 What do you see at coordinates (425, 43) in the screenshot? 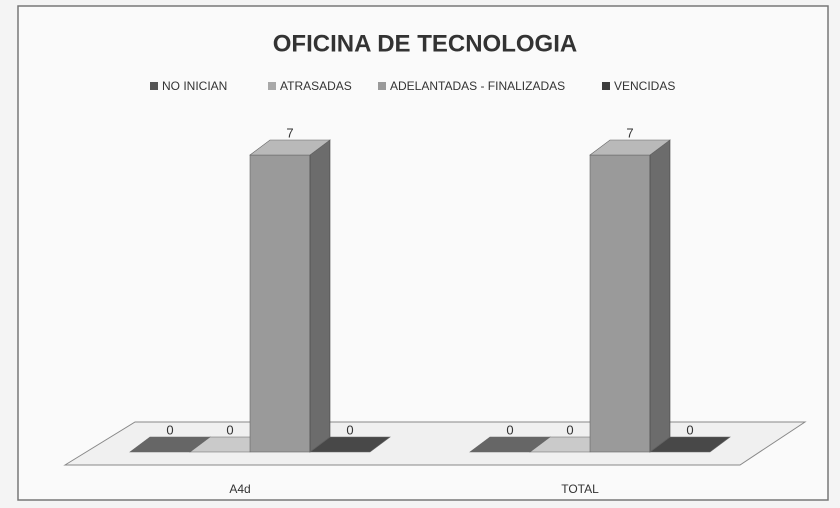
I see `chart-title: OFICINA DE TECNOLOGIA` at bounding box center [425, 43].